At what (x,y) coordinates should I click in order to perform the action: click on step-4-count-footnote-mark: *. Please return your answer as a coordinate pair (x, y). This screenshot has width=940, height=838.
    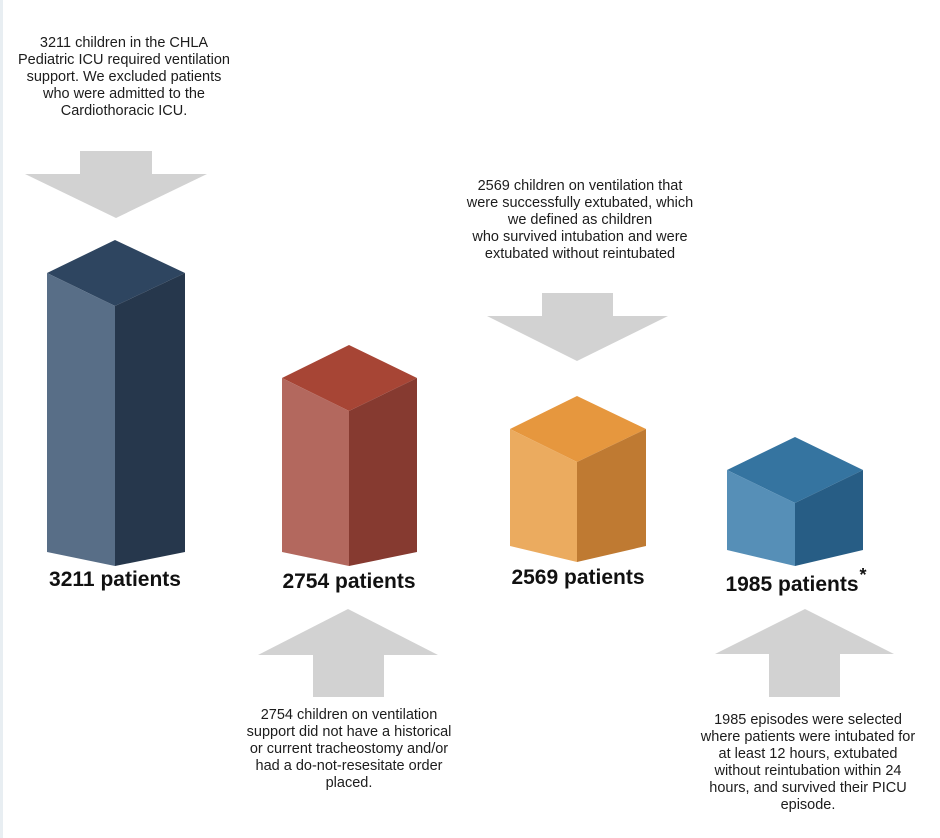
    Looking at the image, I should click on (863, 575).